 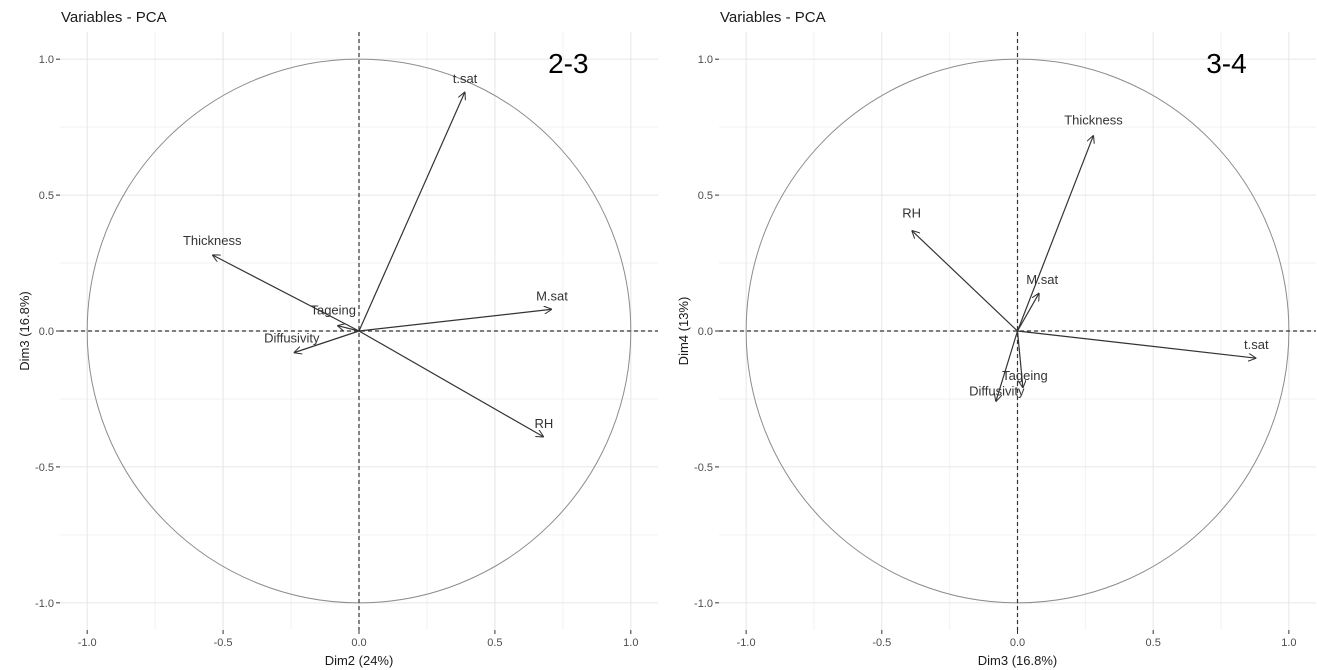 I want to click on panel-annotation: 3-4, so click(x=1226, y=63).